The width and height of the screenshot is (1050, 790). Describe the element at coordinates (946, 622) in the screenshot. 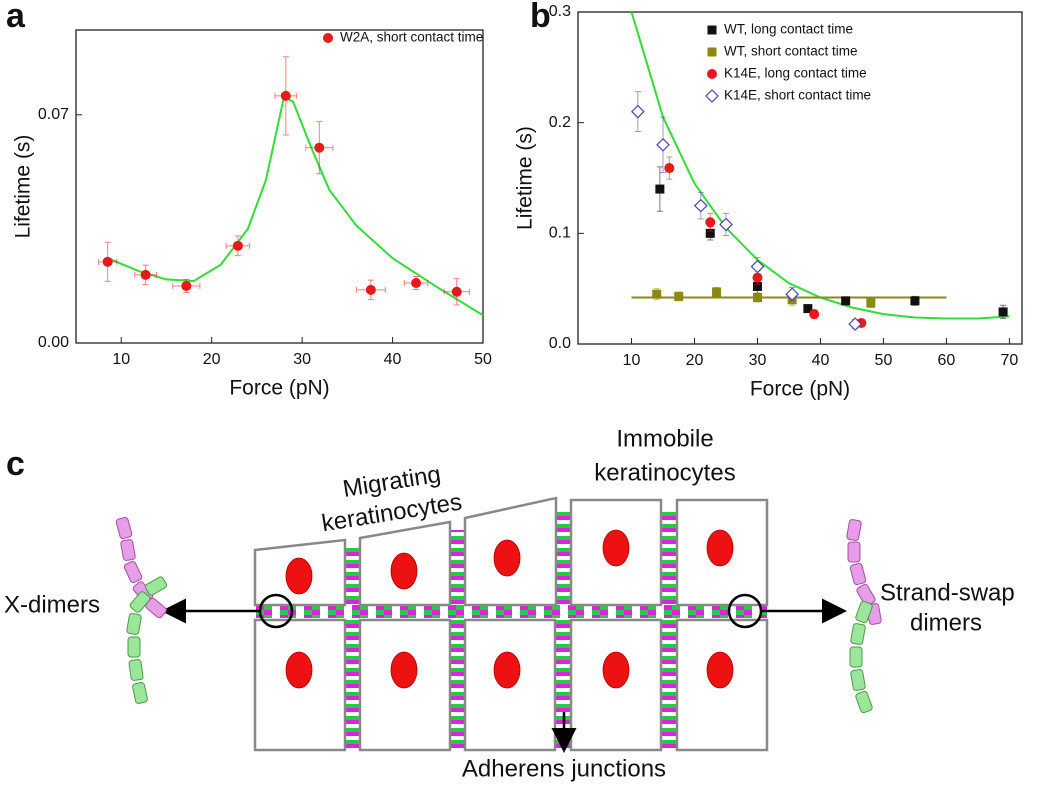

I see `diagram-label: dimers` at that location.